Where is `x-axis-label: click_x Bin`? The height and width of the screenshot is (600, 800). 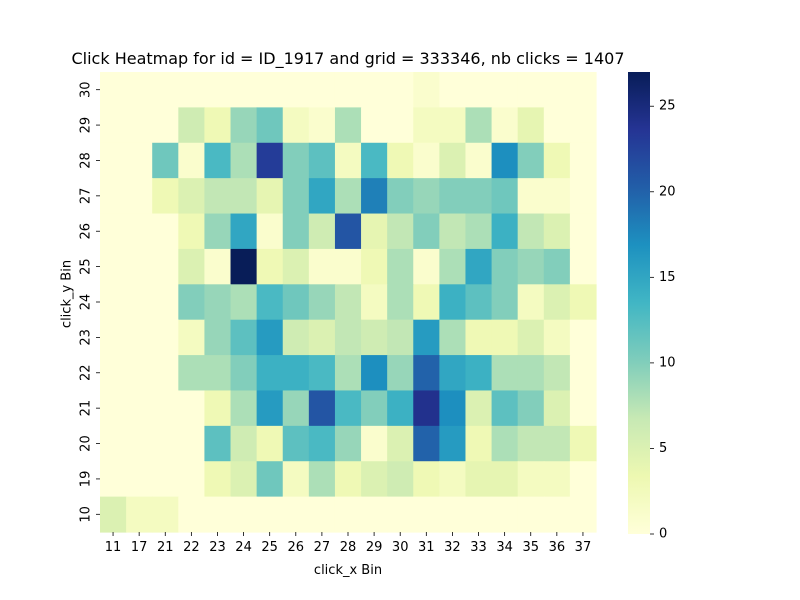
x-axis-label: click_x Bin is located at coordinates (348, 570).